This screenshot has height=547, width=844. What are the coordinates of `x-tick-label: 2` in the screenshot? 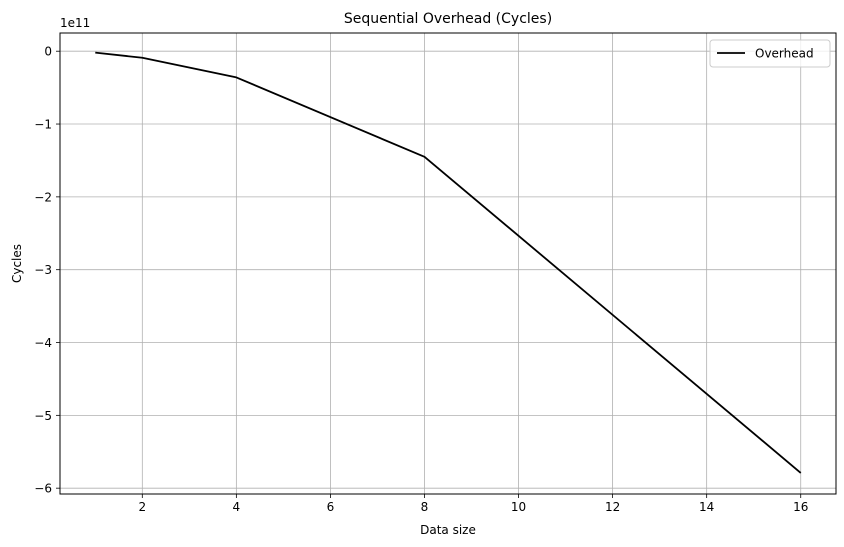 It's located at (142, 507).